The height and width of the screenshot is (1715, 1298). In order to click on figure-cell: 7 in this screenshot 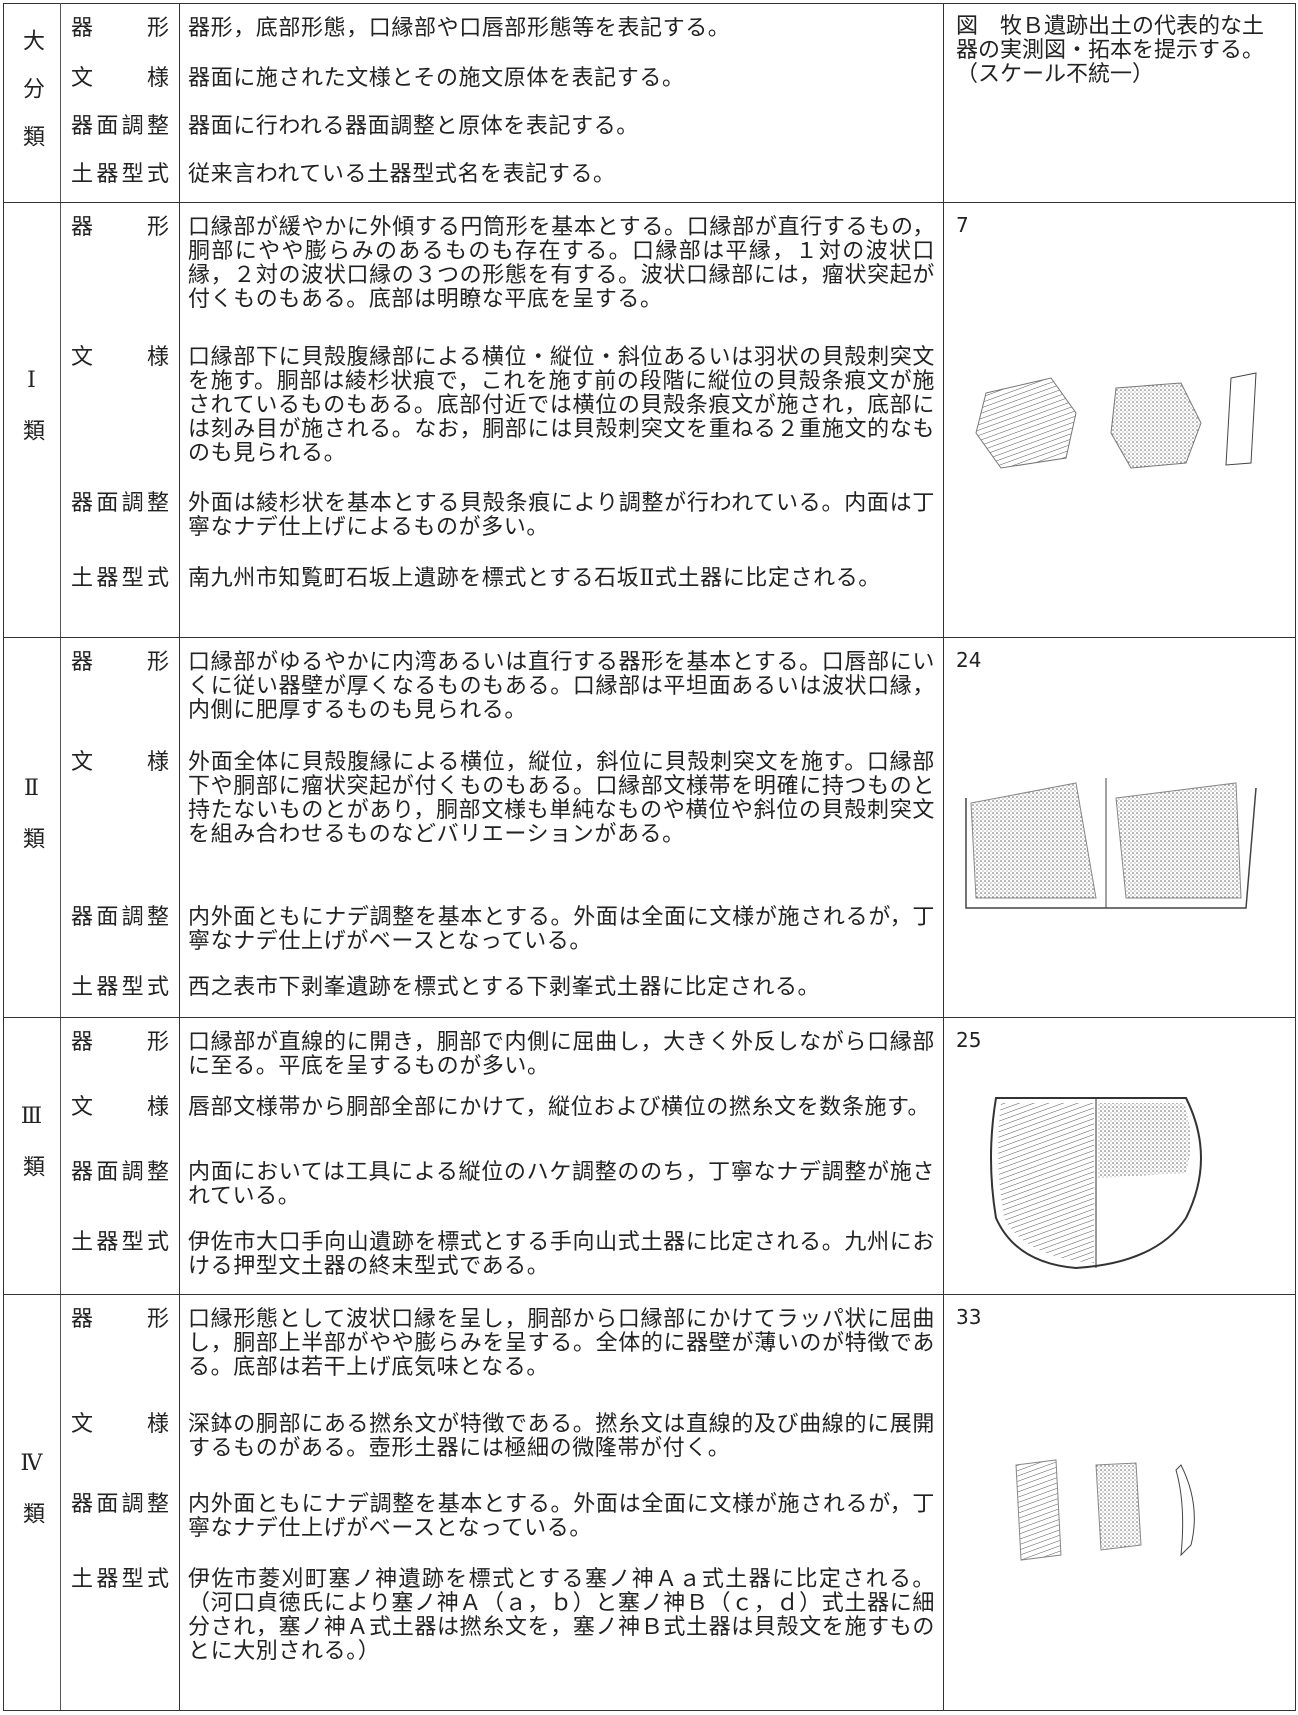, I will do `click(1119, 420)`.